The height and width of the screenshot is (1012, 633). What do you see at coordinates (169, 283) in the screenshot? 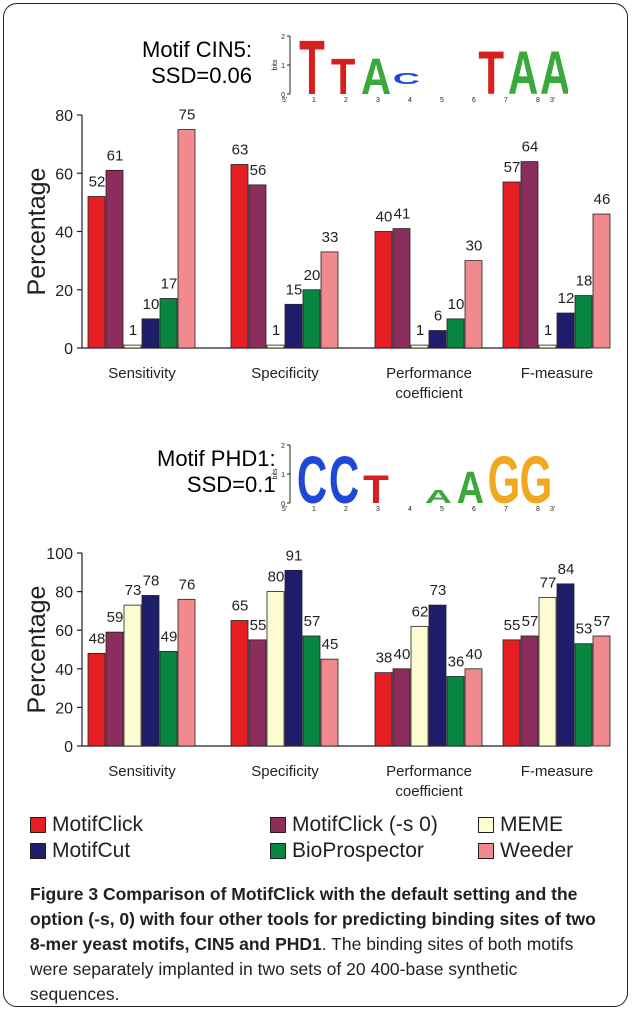
I see `data-label: 17` at bounding box center [169, 283].